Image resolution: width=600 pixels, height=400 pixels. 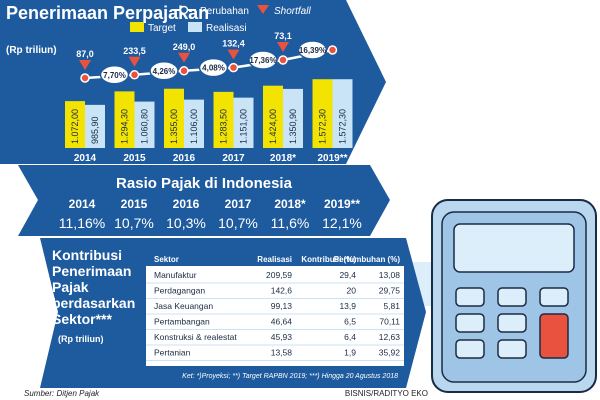 What do you see at coordinates (211, 158) in the screenshot?
I see `year-axis: 2014 2015 2016 2017 2018* 2019**` at bounding box center [211, 158].